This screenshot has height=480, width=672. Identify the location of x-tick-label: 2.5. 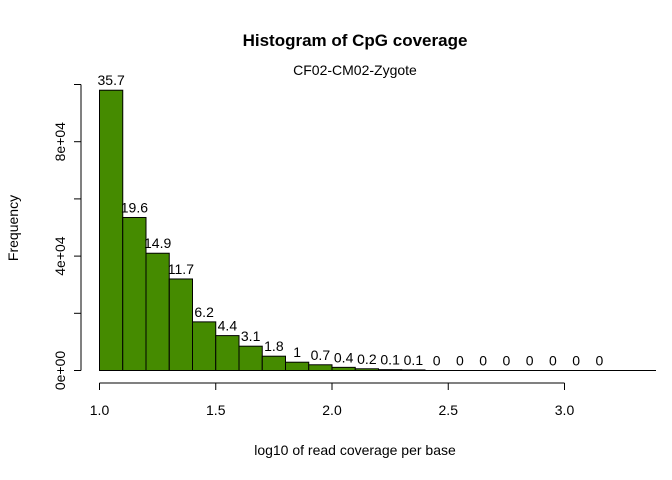
(449, 410).